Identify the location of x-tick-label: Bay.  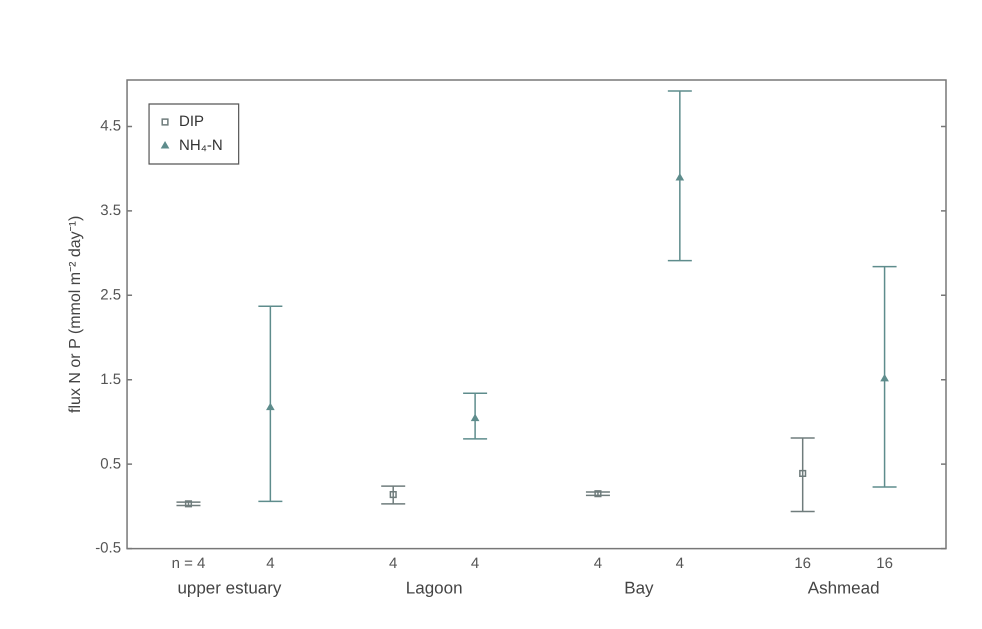
(639, 588).